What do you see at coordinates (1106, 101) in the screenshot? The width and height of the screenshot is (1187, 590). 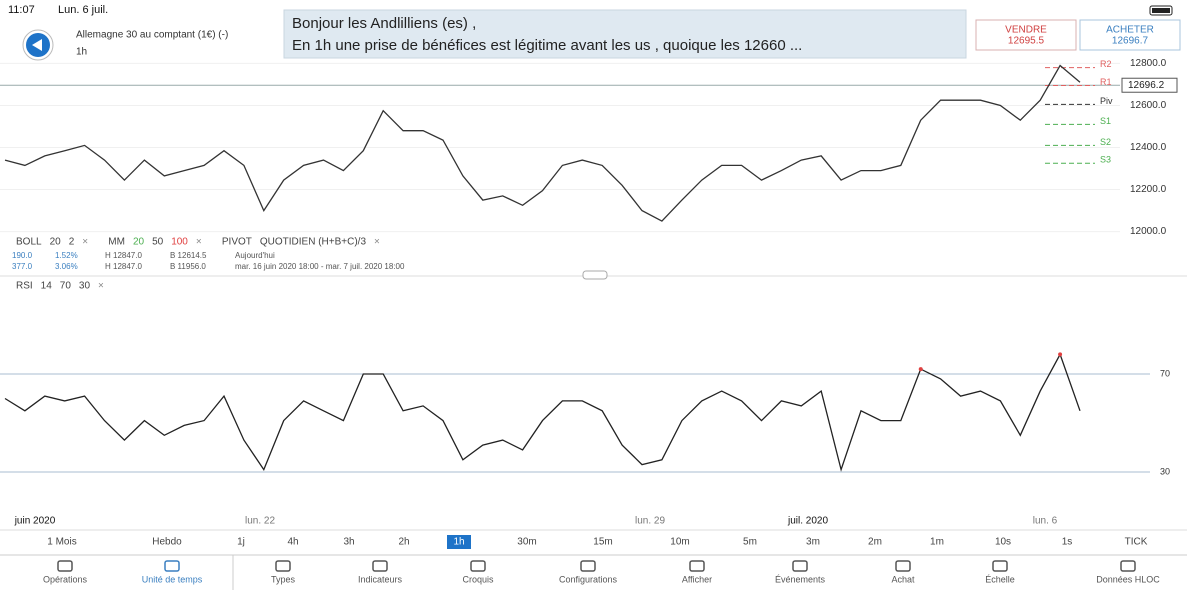 I see `pivot-label: Piv` at bounding box center [1106, 101].